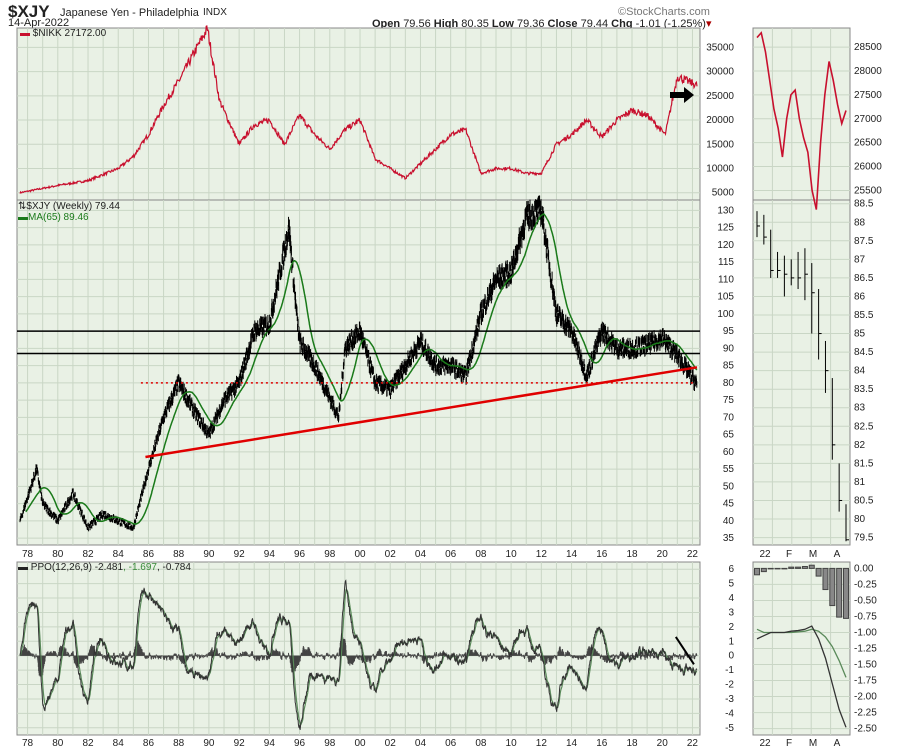  What do you see at coordinates (729, 728) in the screenshot?
I see `y-tick-label: -5` at bounding box center [729, 728].